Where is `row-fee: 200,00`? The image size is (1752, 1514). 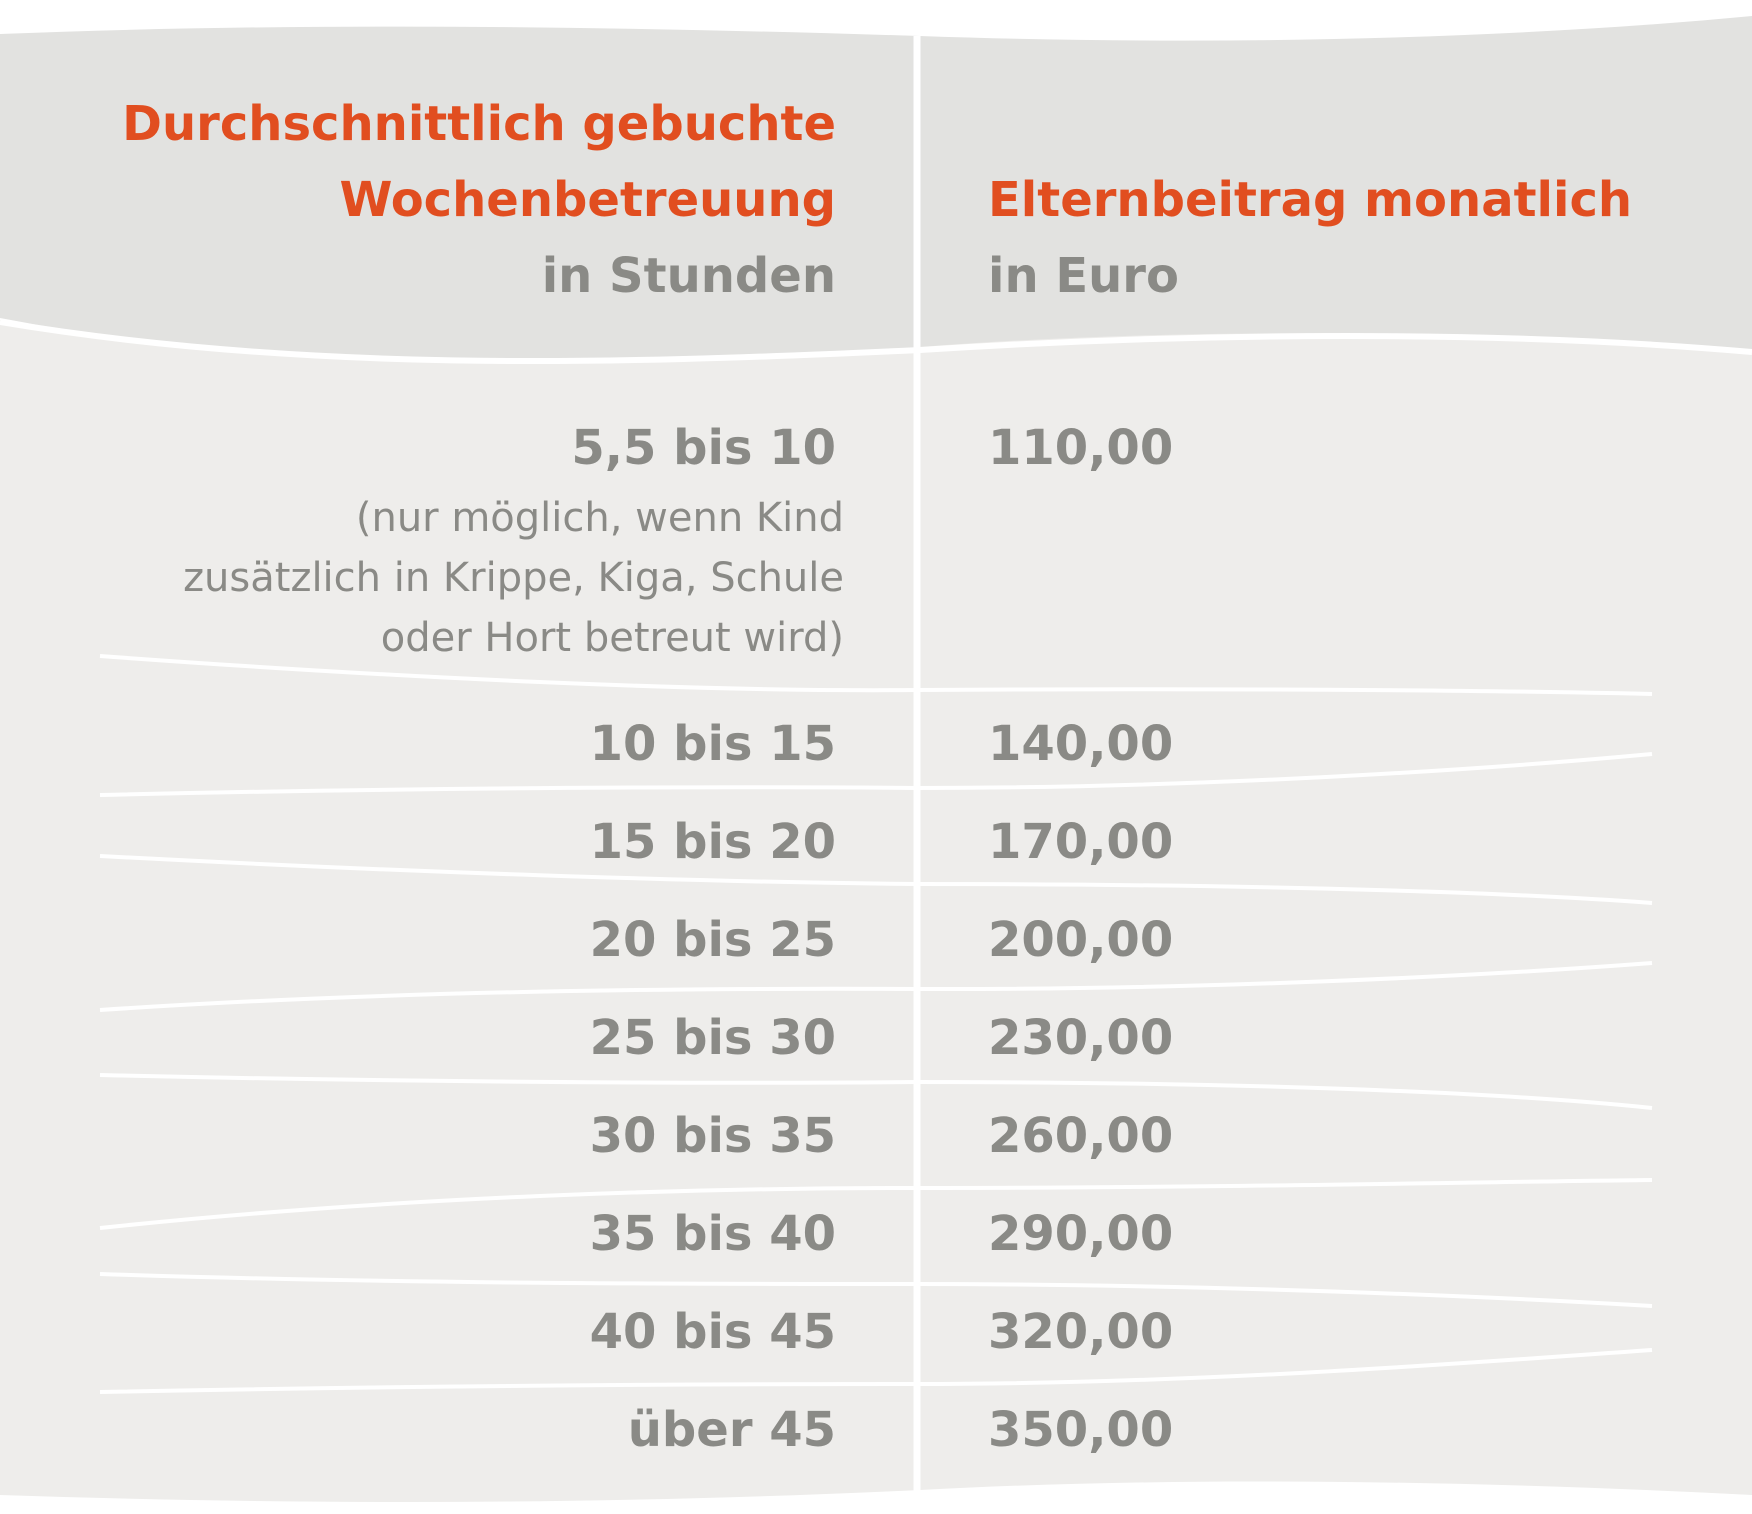
row-fee: 200,00 is located at coordinates (1081, 940).